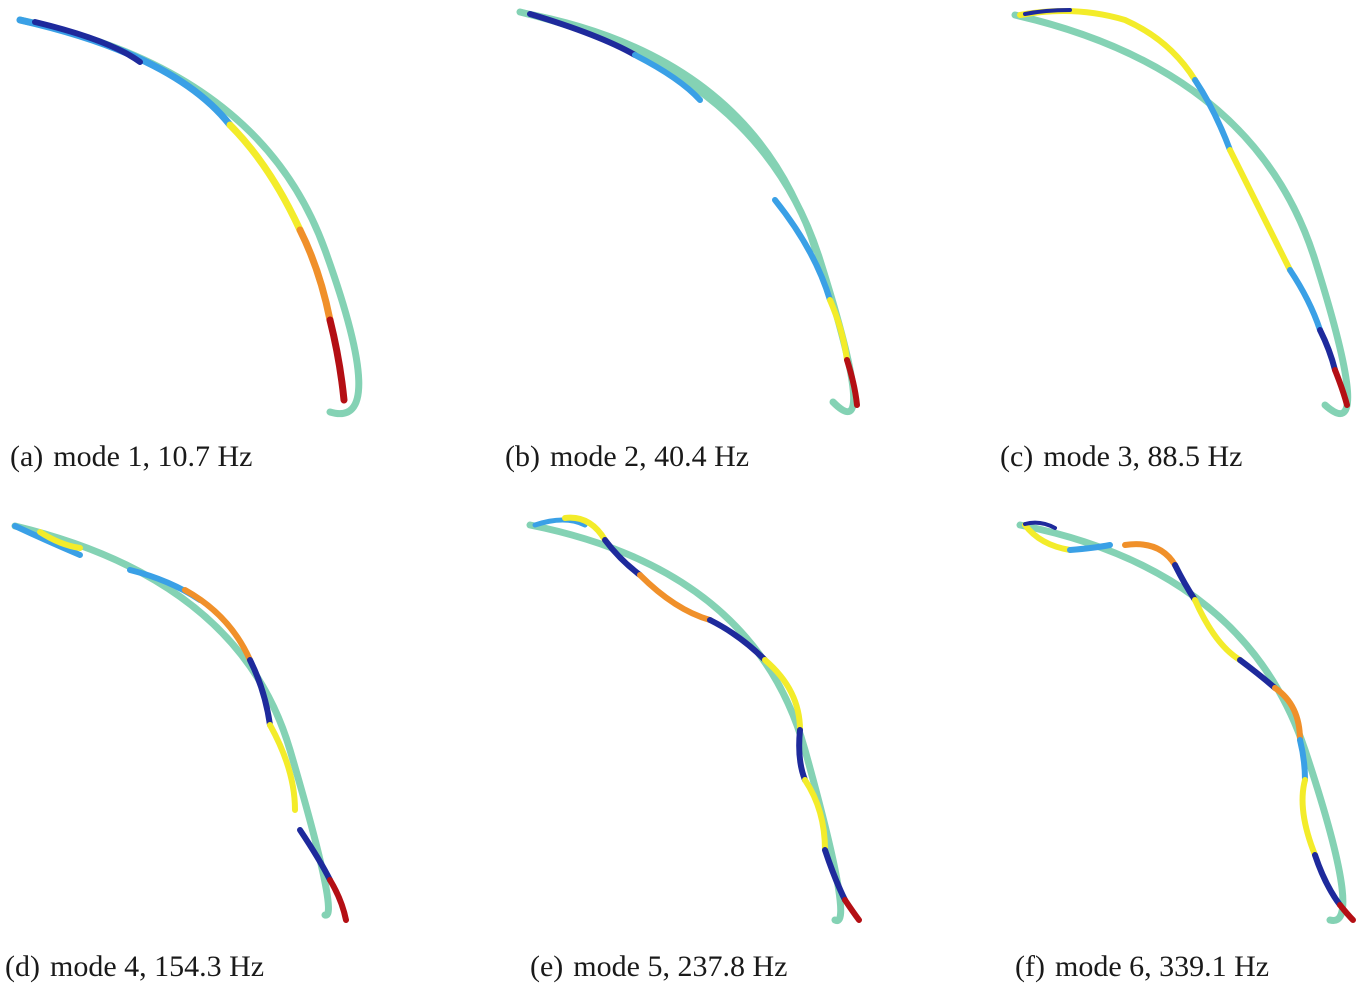  I want to click on caption: (d) mode 4, 154.3 Hz, so click(233, 970).